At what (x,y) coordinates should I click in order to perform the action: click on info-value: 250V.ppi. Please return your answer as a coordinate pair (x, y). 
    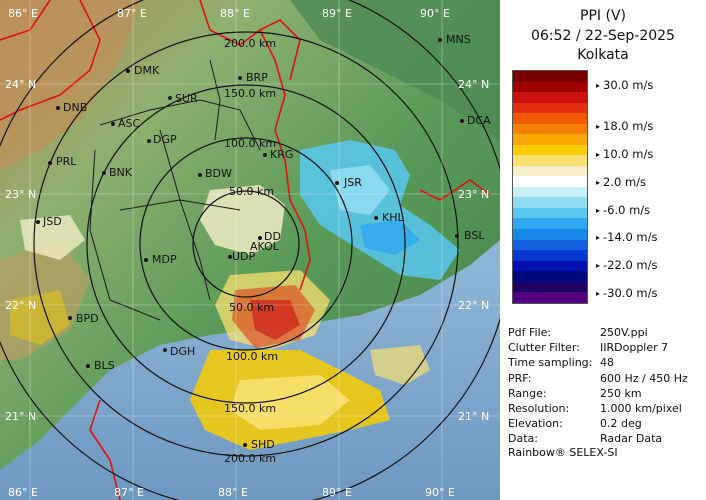
    Looking at the image, I should click on (624, 332).